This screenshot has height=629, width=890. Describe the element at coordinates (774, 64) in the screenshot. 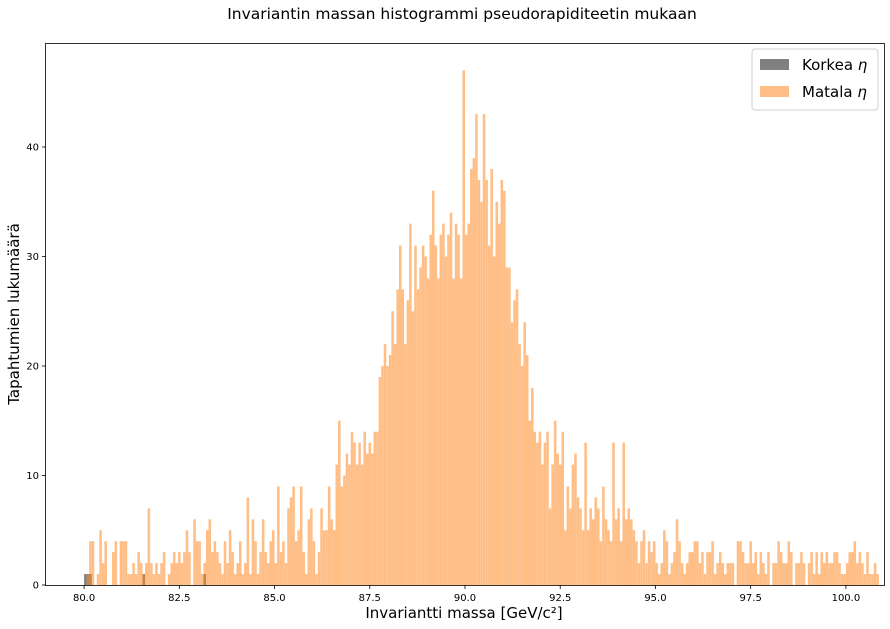

I see `legend-swatch-korkea` at that location.